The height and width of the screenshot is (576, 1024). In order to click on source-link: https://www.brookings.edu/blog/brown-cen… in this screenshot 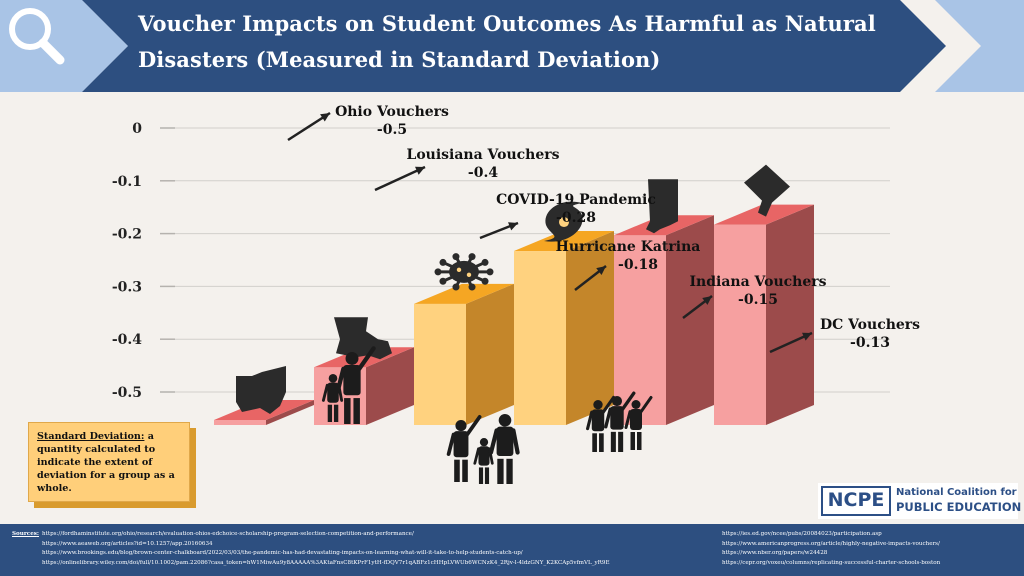, I will do `click(282, 553)`.